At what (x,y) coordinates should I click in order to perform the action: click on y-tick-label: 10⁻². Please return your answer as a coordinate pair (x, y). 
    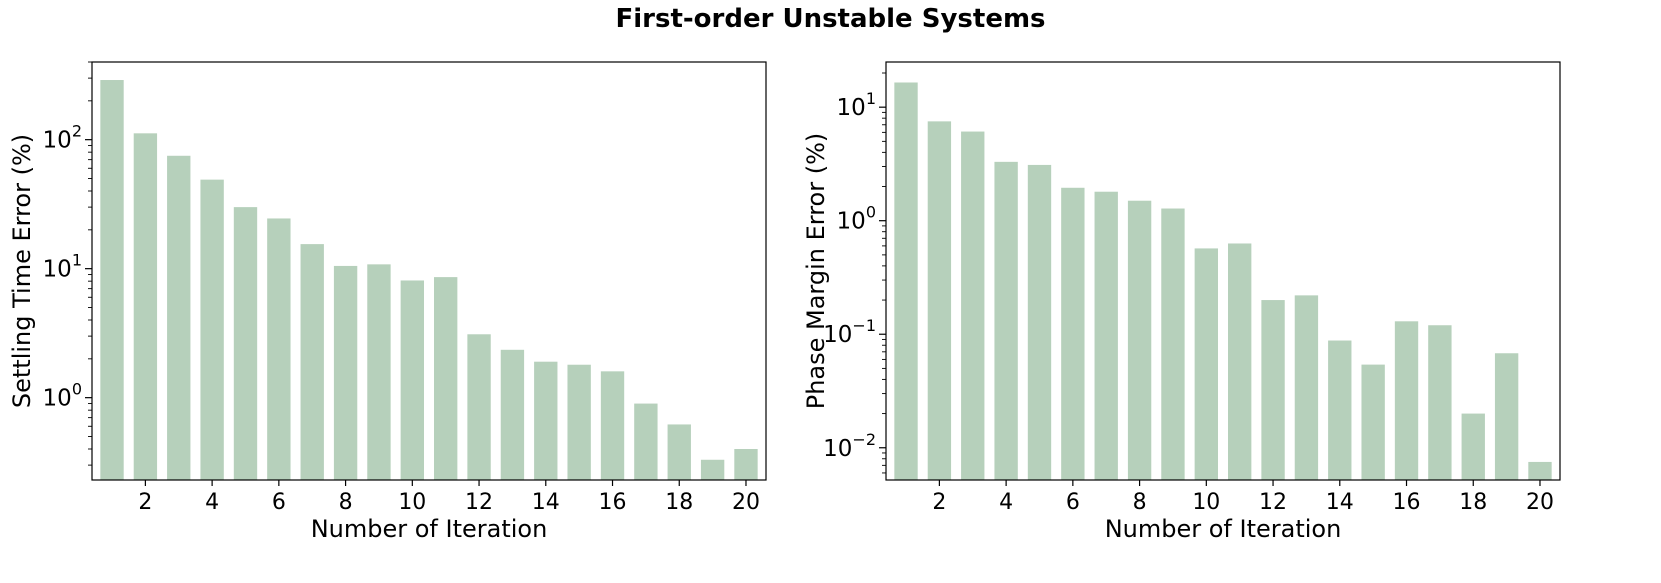
    Looking at the image, I should click on (849, 446).